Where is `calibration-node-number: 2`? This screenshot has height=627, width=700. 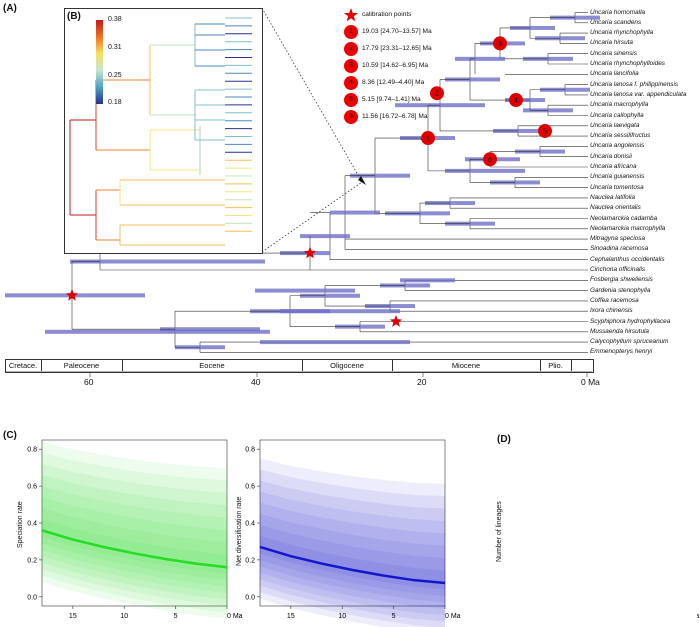 calibration-node-number: 2 is located at coordinates (437, 94).